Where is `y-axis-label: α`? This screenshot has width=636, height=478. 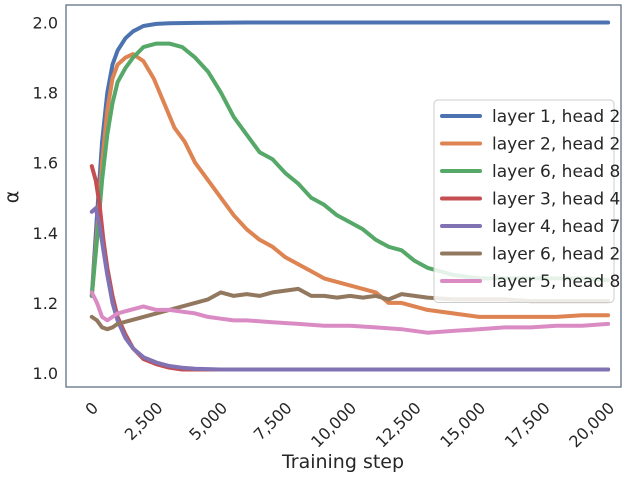
y-axis-label: α is located at coordinates (12, 197).